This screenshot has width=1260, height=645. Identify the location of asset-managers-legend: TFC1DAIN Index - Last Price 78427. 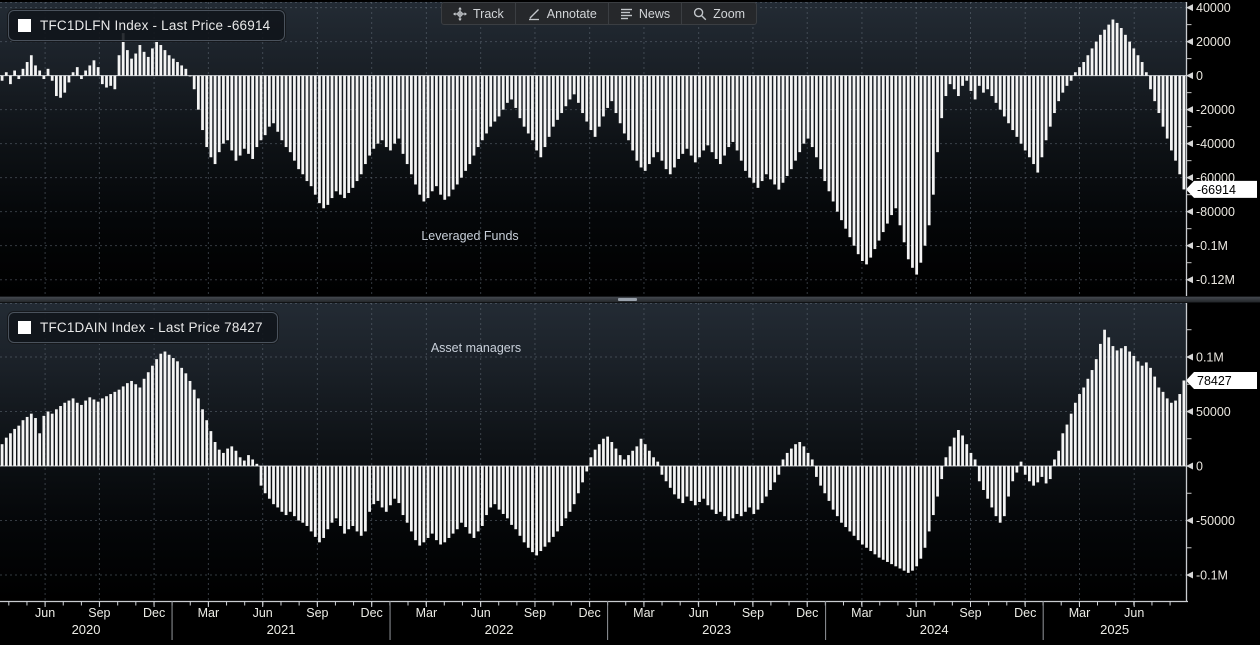
(143, 327).